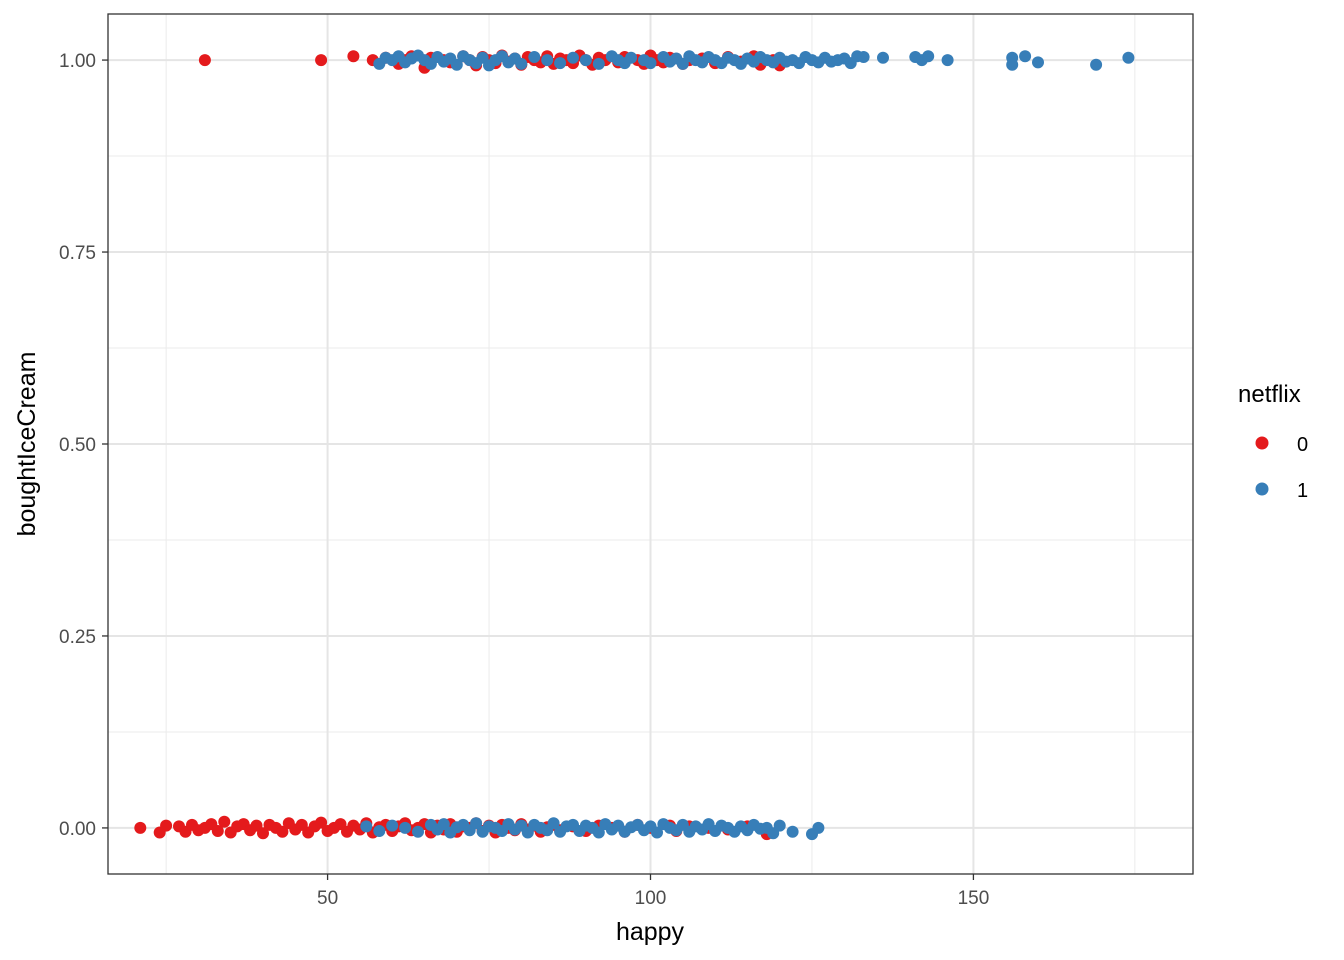 The image size is (1344, 960). Describe the element at coordinates (77, 637) in the screenshot. I see `y-tick-label: 0.25` at that location.